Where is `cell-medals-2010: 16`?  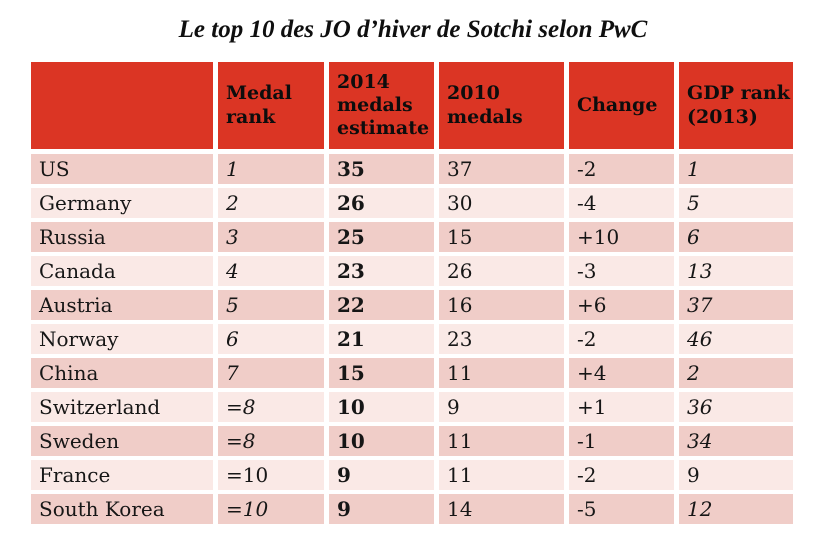
cell-medals-2010: 16 is located at coordinates (501, 305).